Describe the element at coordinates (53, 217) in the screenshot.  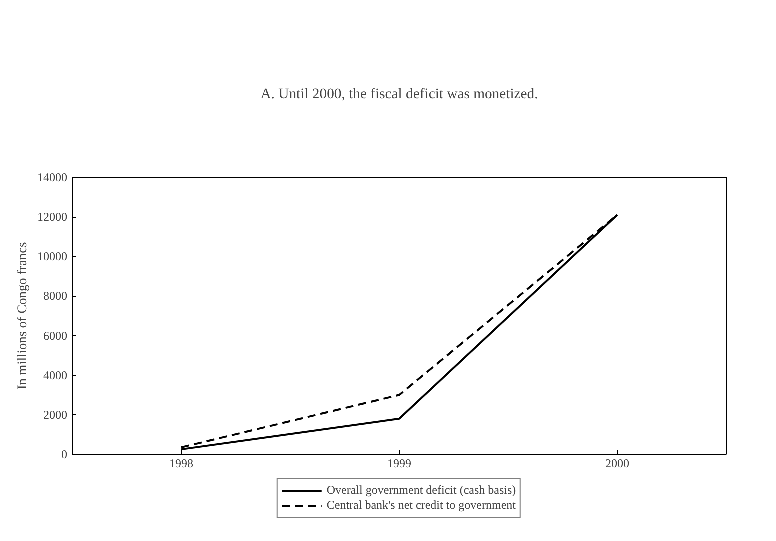
I see `y-tick-label: 12000` at that location.